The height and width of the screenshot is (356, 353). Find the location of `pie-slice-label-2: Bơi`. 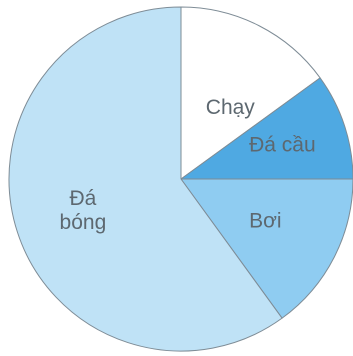

pie-slice-label-2: Bơi is located at coordinates (265, 220).